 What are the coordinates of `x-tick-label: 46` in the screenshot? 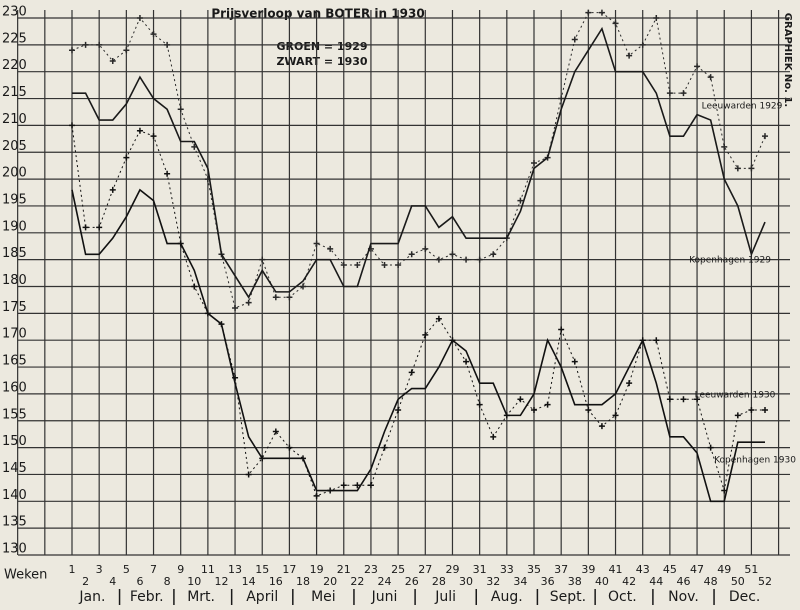 It's located at (683, 581).